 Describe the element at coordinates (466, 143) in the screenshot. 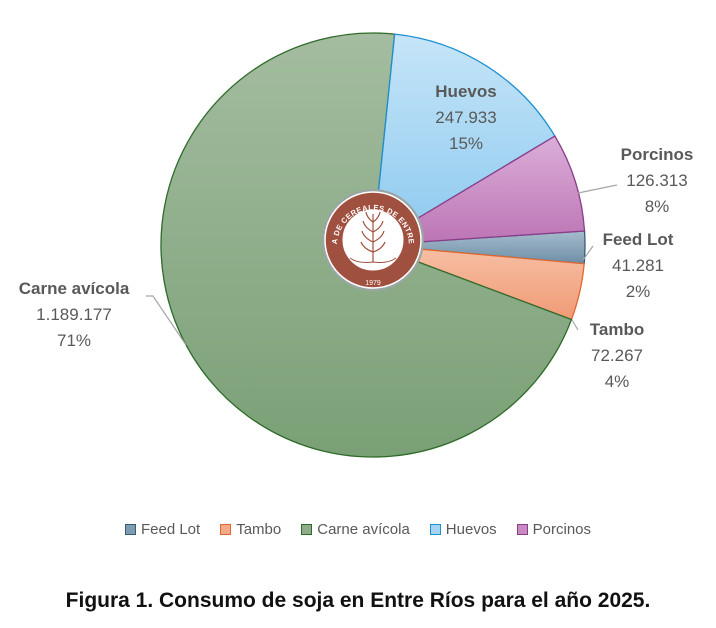

I see `slice-label-percent: 15%` at that location.